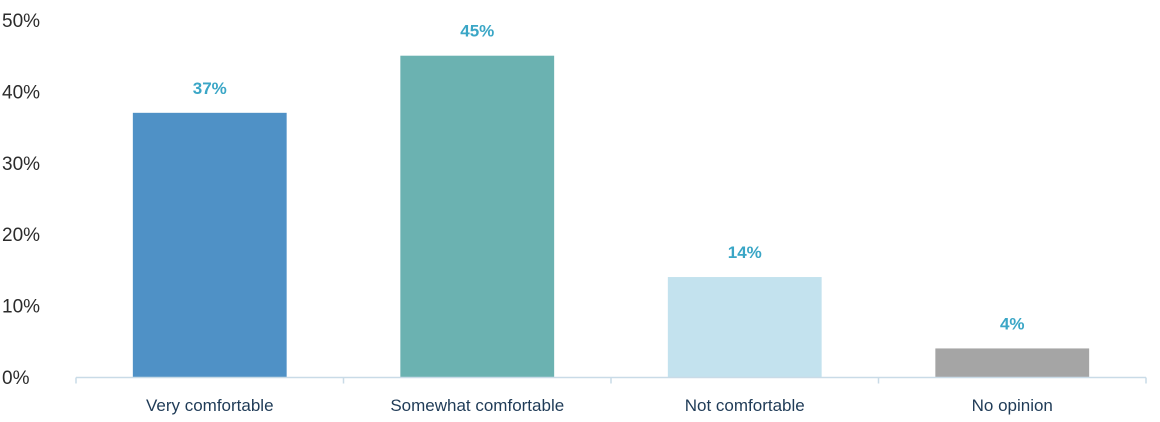 This screenshot has width=1160, height=422. What do you see at coordinates (21, 307) in the screenshot?
I see `y-tick-label: 10%` at bounding box center [21, 307].